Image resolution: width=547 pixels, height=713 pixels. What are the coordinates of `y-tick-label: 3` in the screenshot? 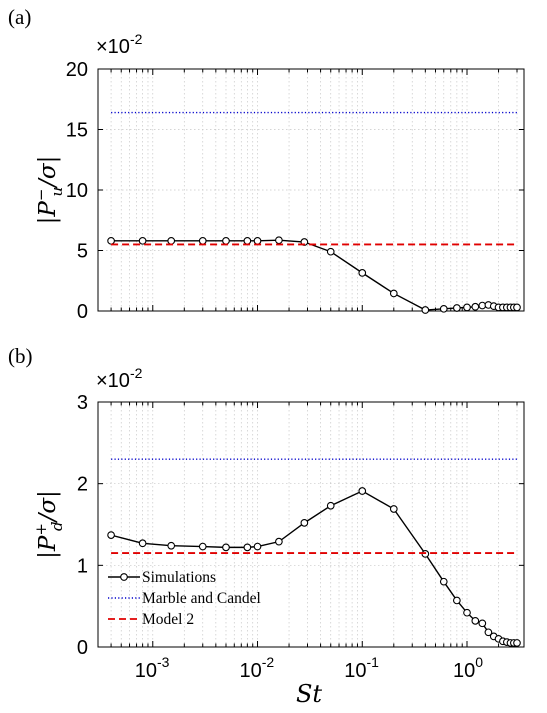 It's located at (82, 403).